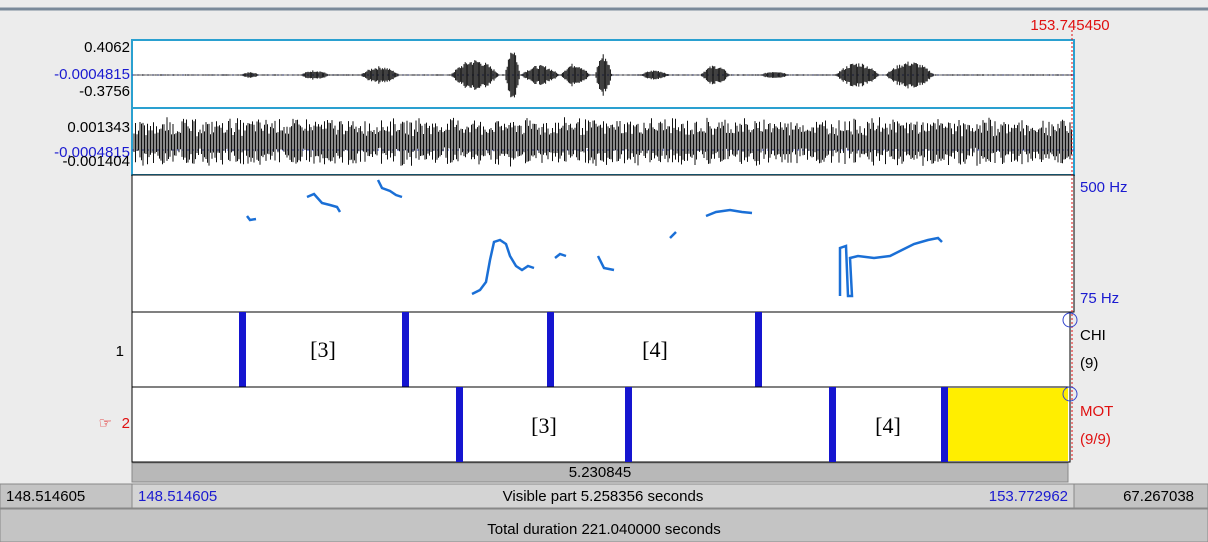 Image resolution: width=1208 pixels, height=542 pixels. What do you see at coordinates (1093, 335) in the screenshot?
I see `tier-name: CHI` at bounding box center [1093, 335].